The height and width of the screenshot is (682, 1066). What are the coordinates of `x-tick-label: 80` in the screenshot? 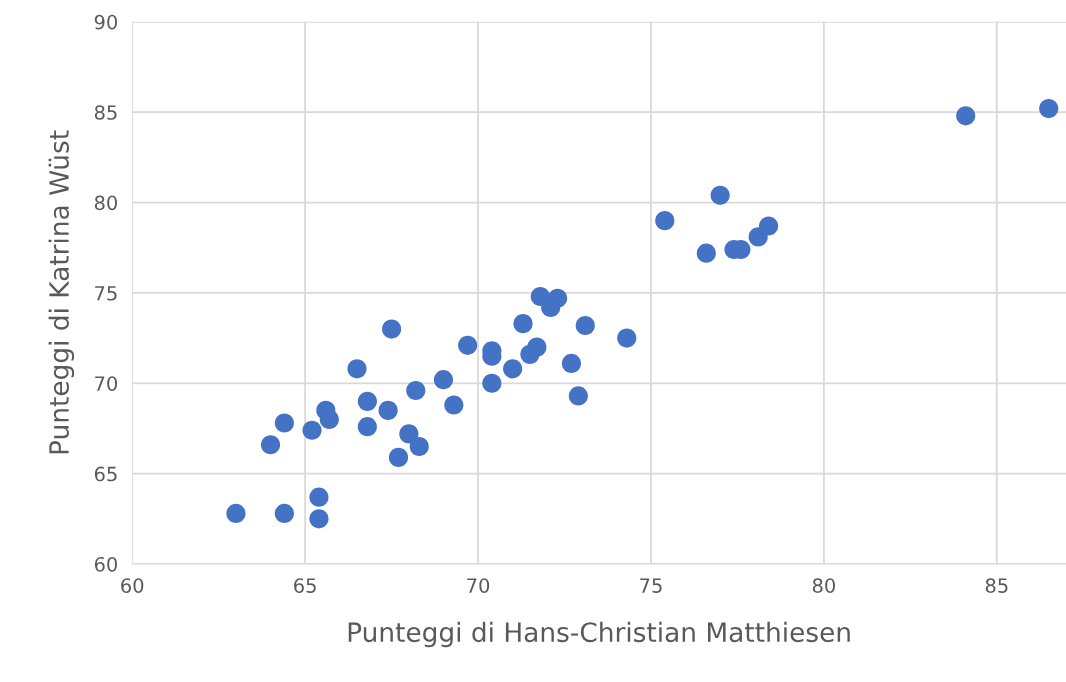 It's located at (823, 585).